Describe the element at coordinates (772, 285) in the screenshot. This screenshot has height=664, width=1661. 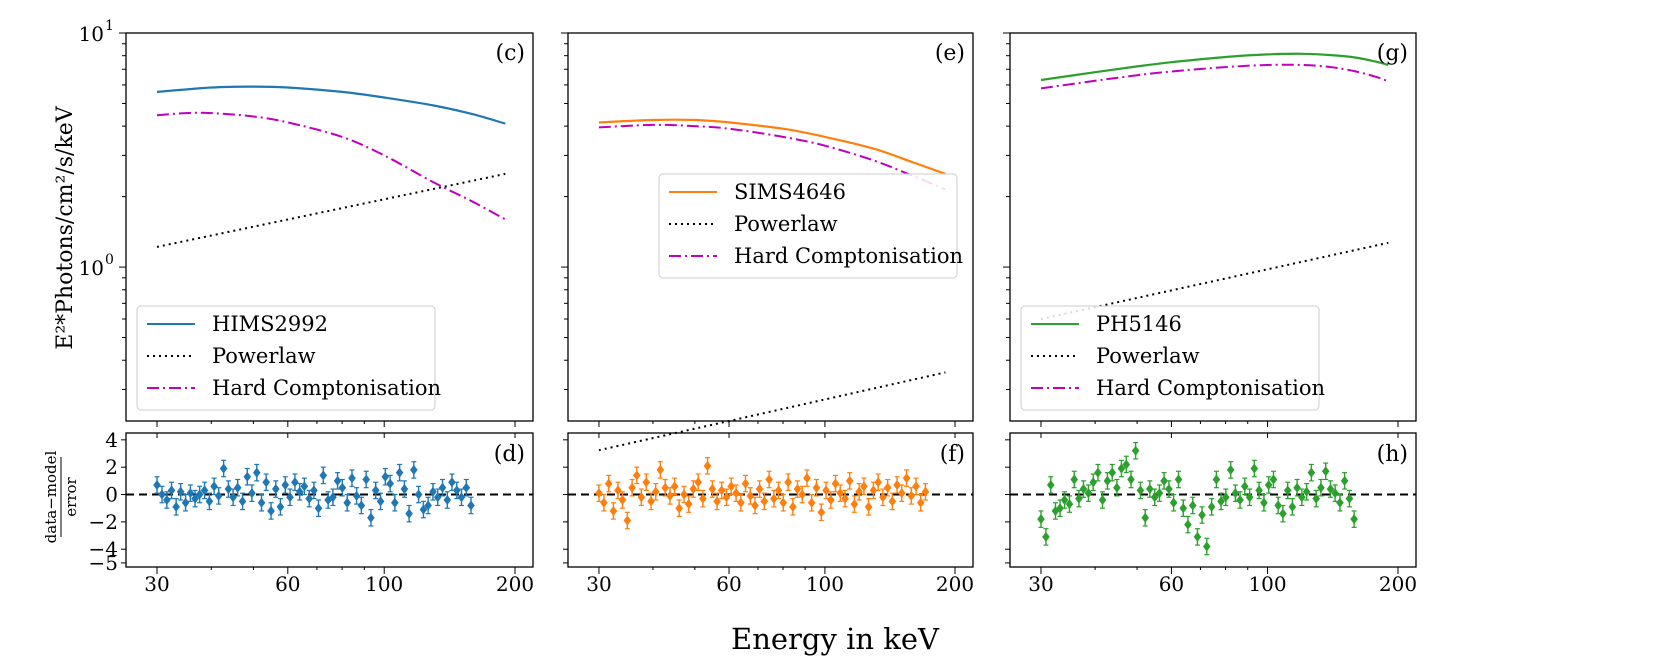
I see `spectrum-panel-e` at that location.